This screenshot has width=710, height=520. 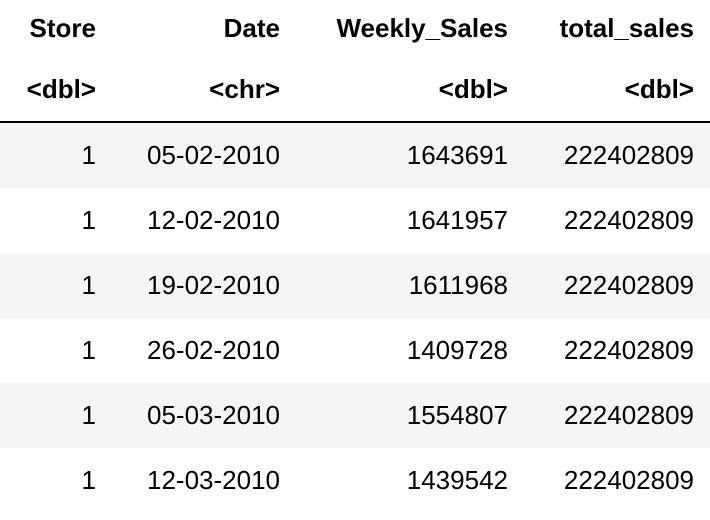 I want to click on table-row: 1 12-03-2010 1439542 222402809, so click(x=355, y=480).